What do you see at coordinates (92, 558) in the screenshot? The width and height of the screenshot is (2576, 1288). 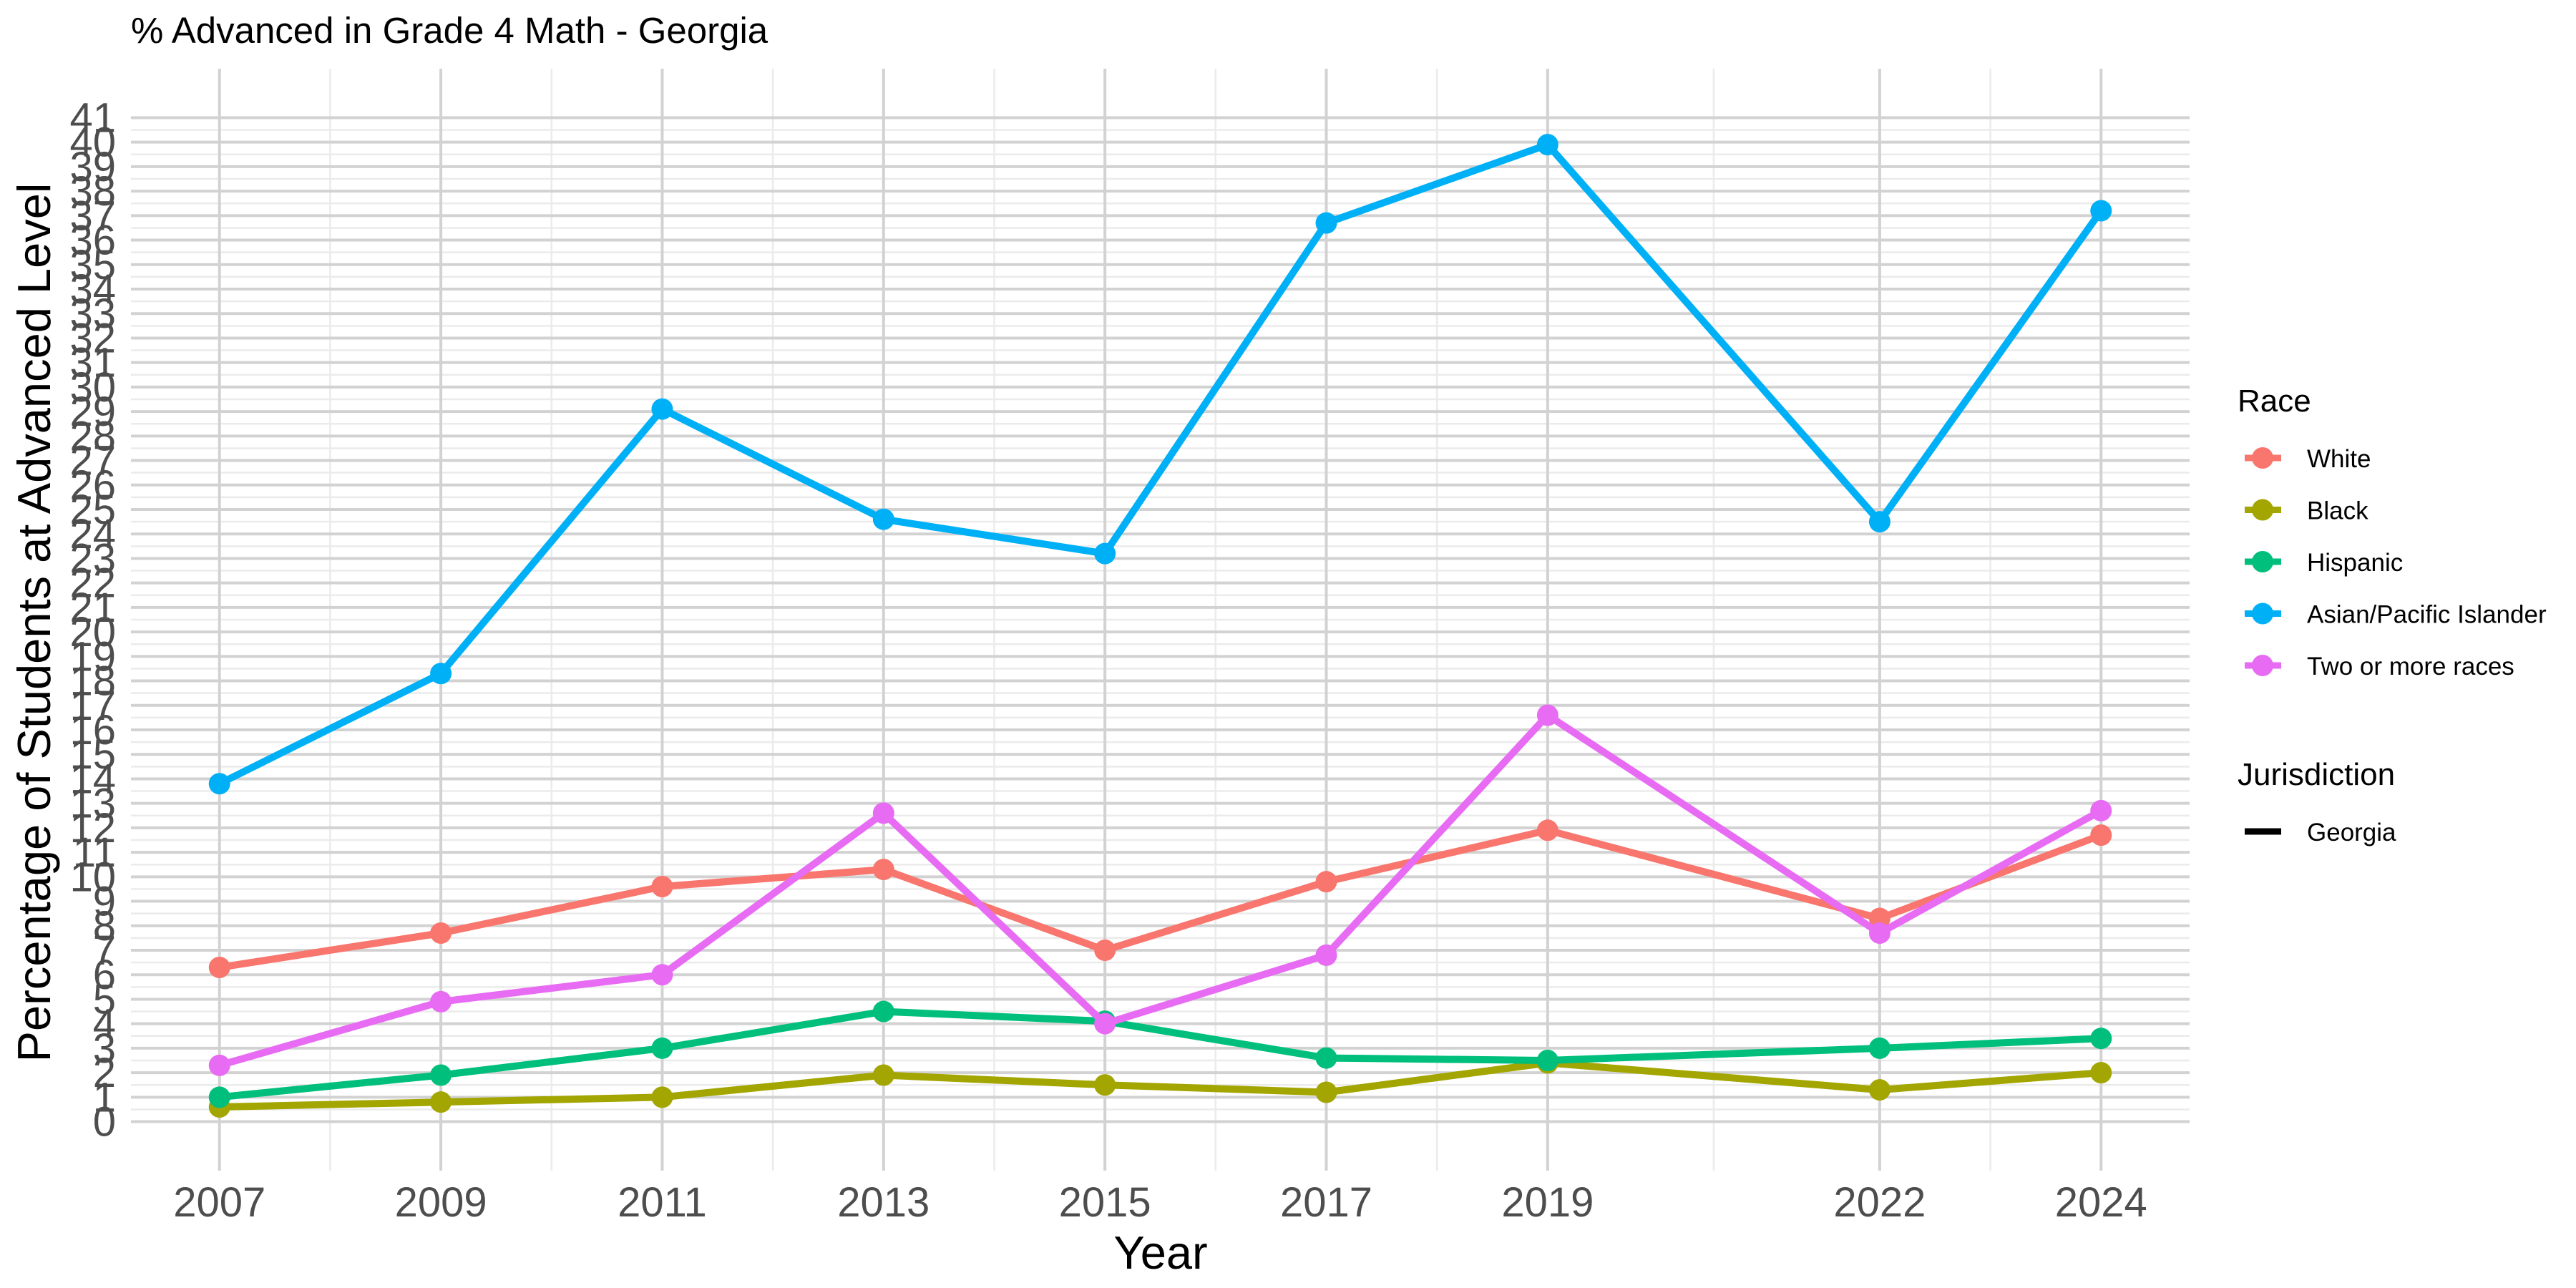 I see `y-tick-label: 23` at bounding box center [92, 558].